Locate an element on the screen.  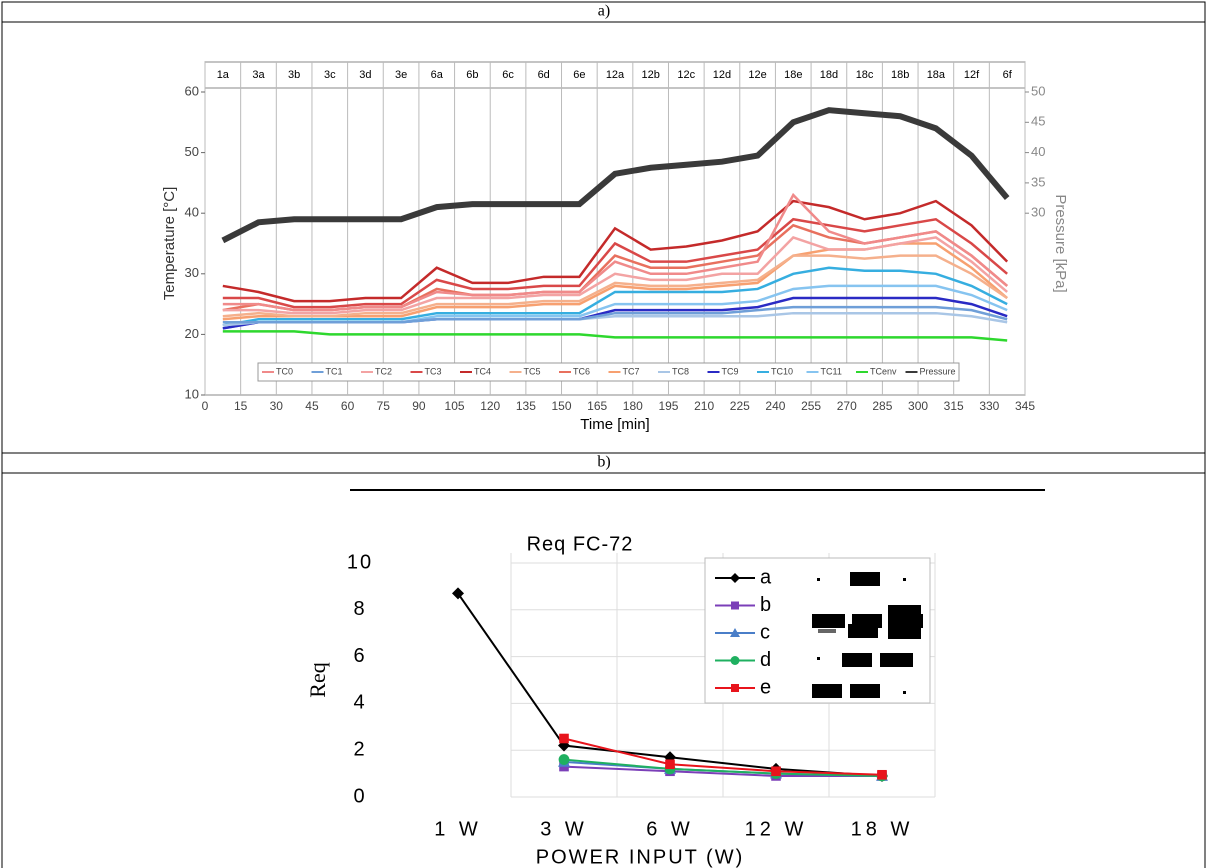
stage-label: 18a is located at coordinates (936, 75).